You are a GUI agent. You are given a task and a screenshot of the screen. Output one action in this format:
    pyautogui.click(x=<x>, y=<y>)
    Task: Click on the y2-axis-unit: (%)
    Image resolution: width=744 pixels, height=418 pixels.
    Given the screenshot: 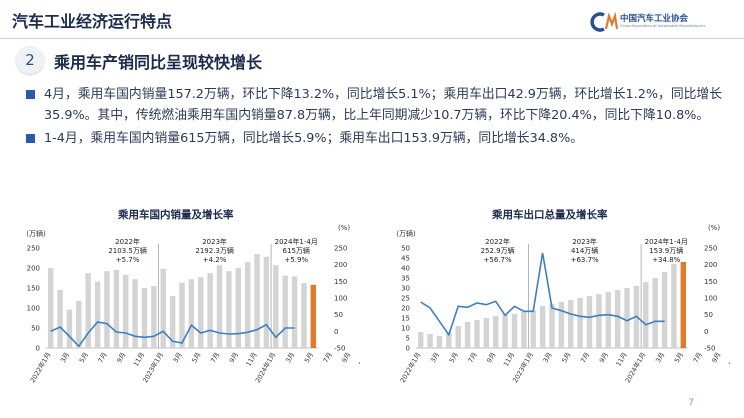 What is the action you would take?
    pyautogui.click(x=714, y=228)
    